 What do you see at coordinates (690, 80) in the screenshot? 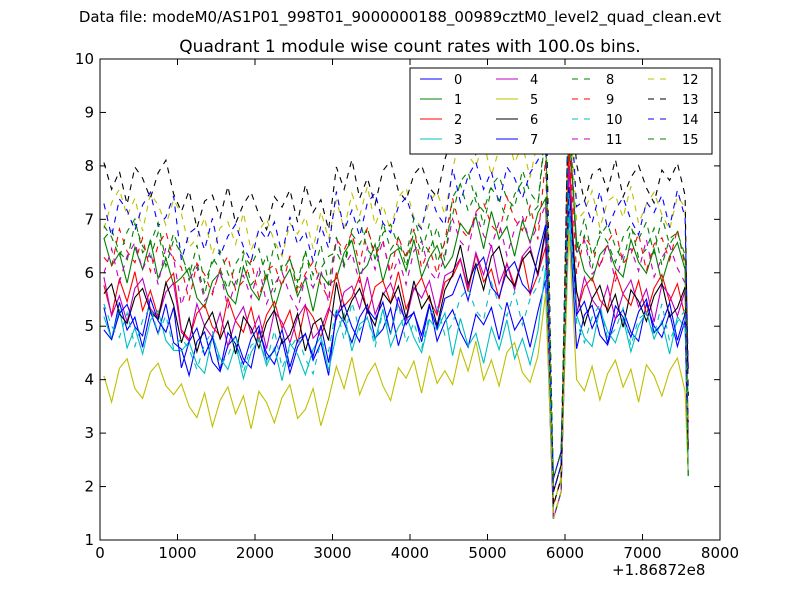
I see `legend-label-12: 12` at bounding box center [690, 80].